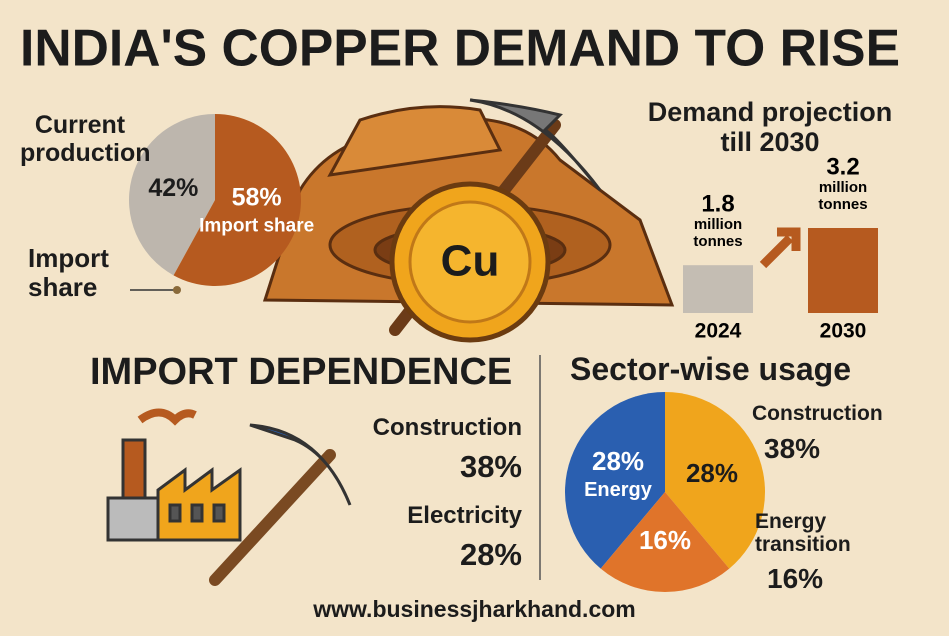 The image size is (949, 636). I want to click on x-tick-label: 2030, so click(843, 331).